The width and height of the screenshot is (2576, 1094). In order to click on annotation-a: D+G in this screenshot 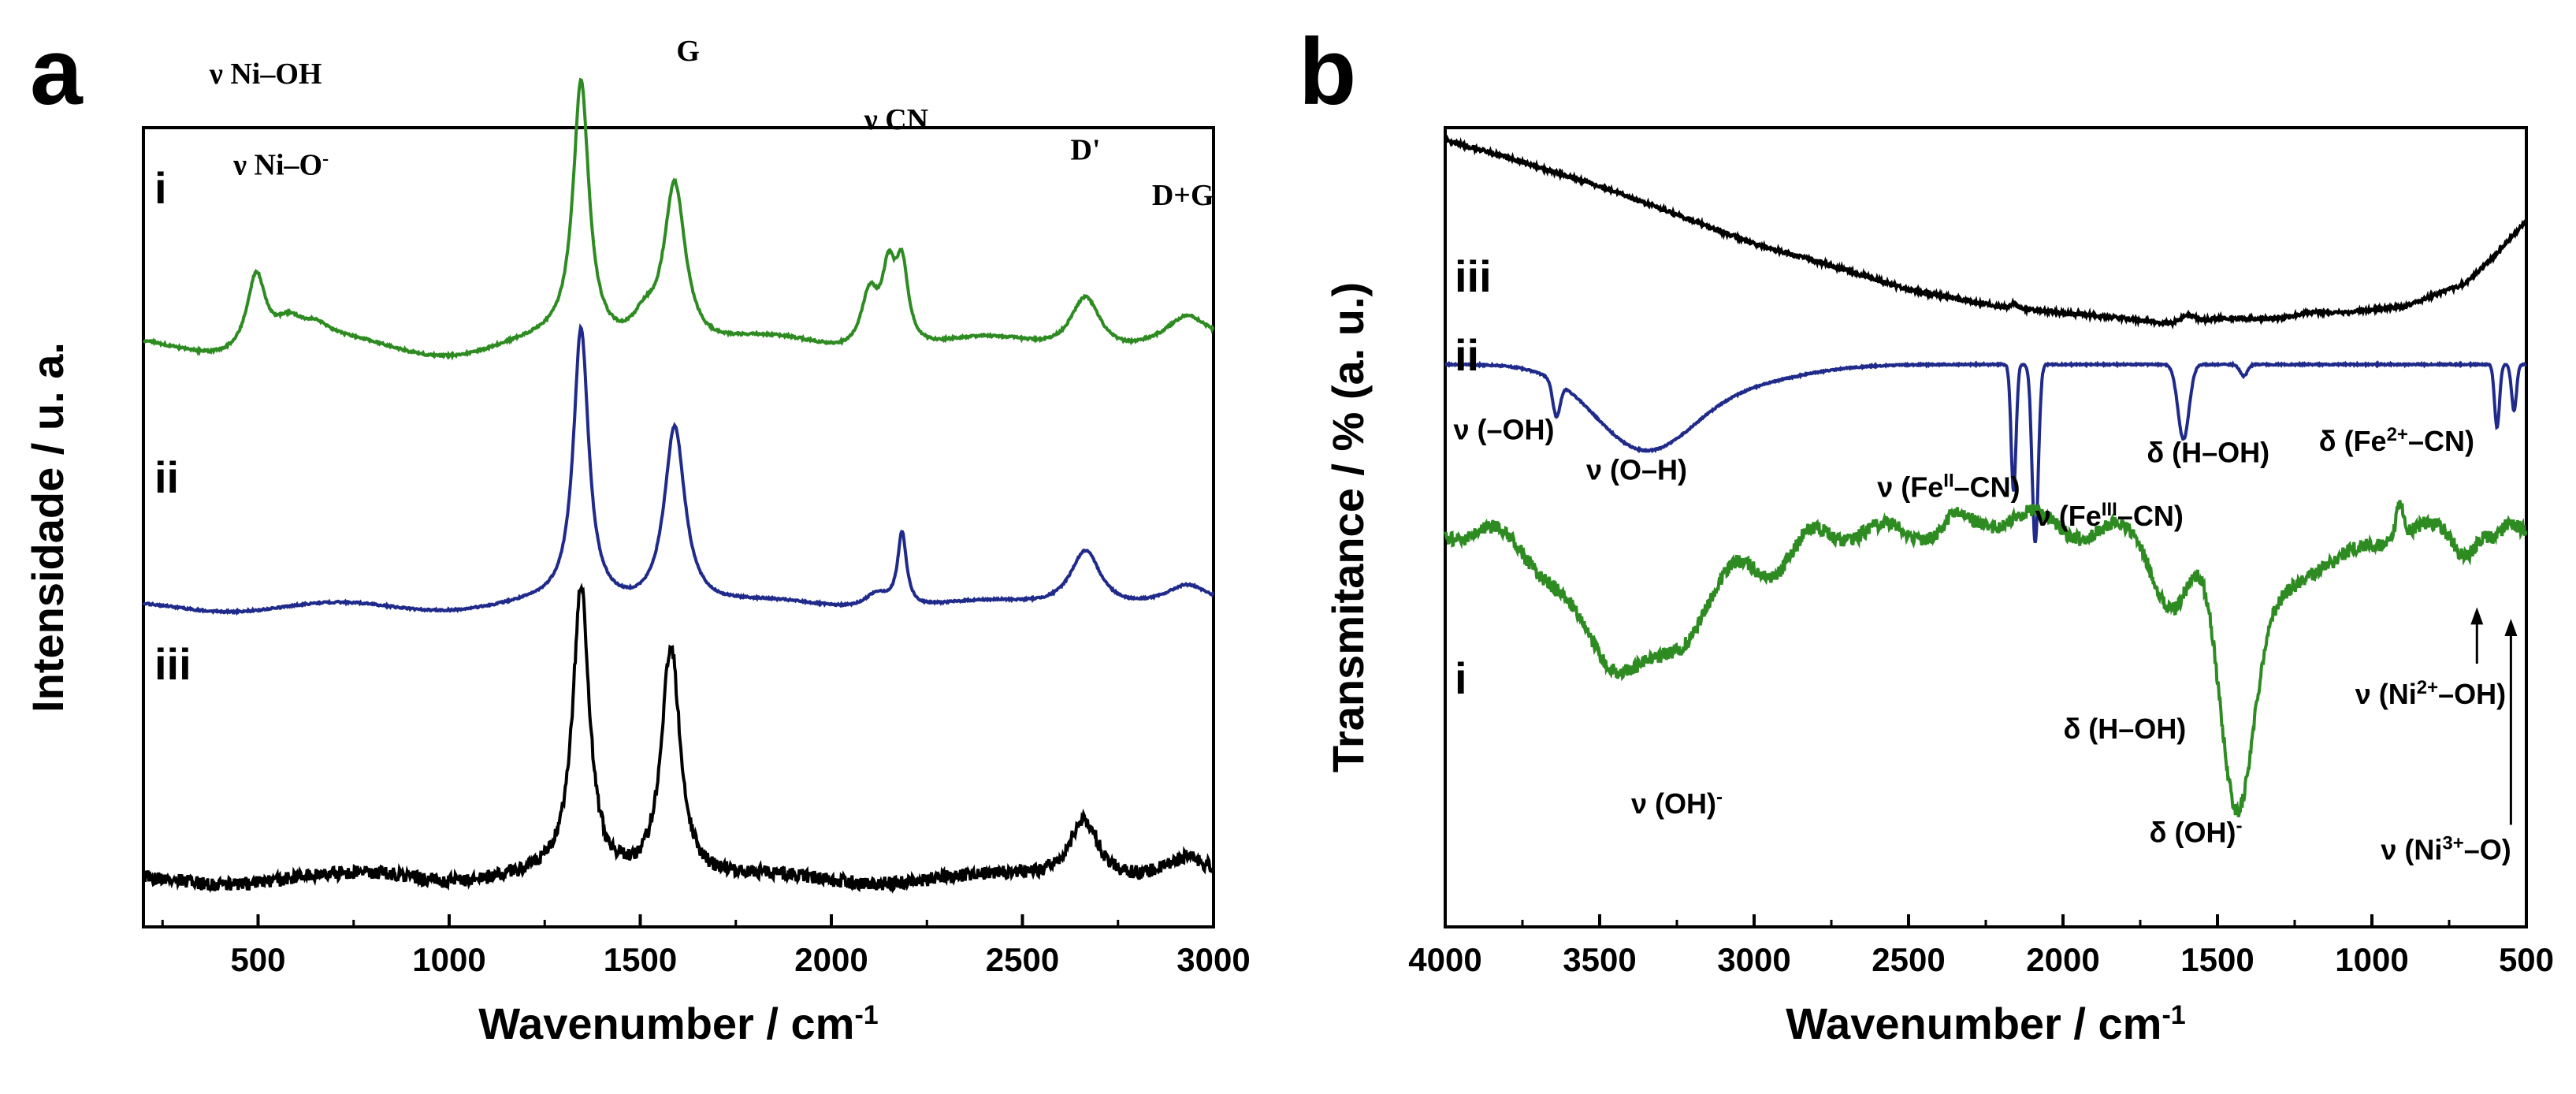, I will do `click(1183, 195)`.